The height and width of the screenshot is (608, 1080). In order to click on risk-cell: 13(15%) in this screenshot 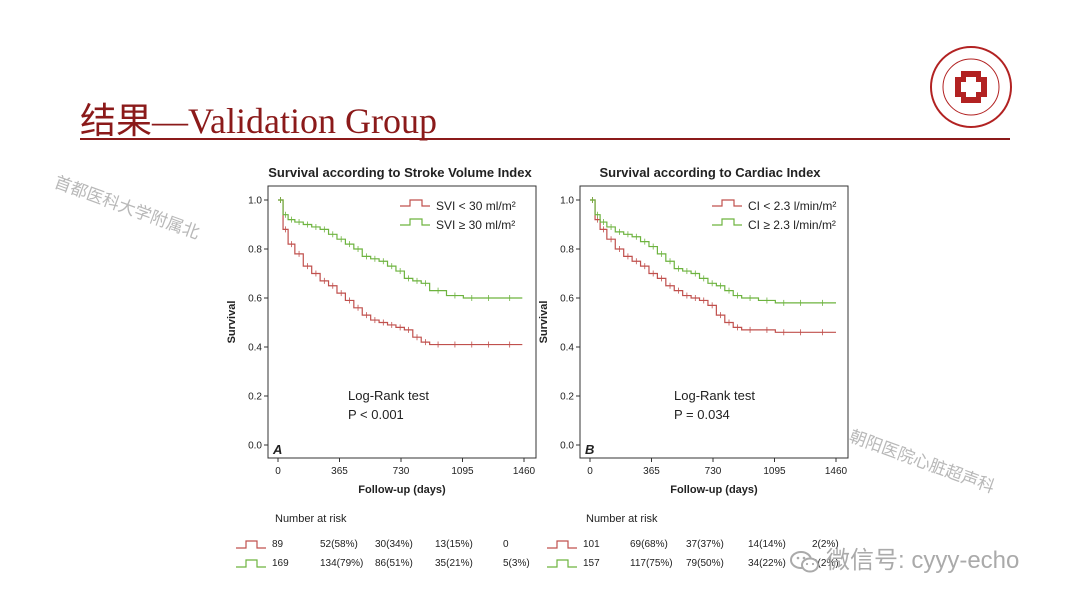, I will do `click(454, 544)`.